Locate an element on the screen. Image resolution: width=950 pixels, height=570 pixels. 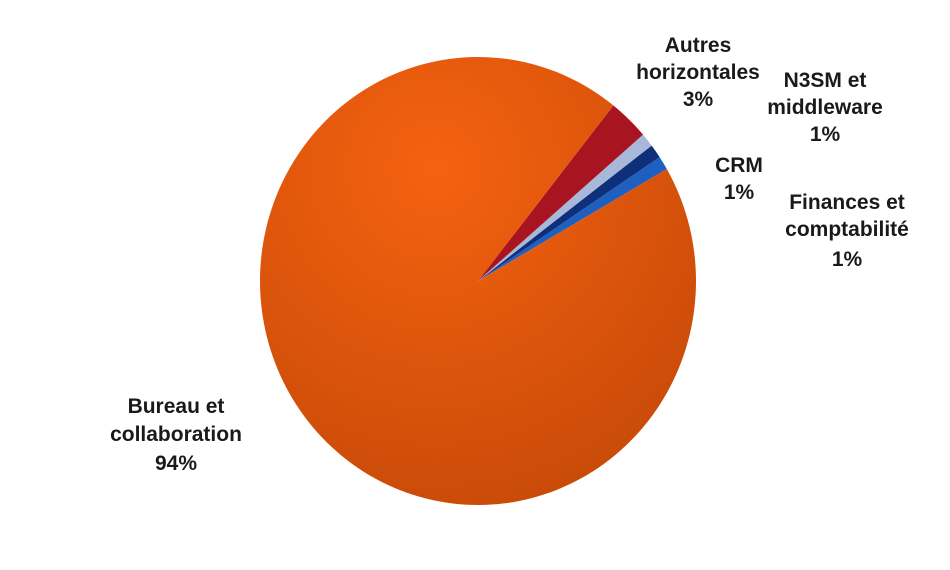
label-n3sm-line-2: middleware is located at coordinates (825, 107).